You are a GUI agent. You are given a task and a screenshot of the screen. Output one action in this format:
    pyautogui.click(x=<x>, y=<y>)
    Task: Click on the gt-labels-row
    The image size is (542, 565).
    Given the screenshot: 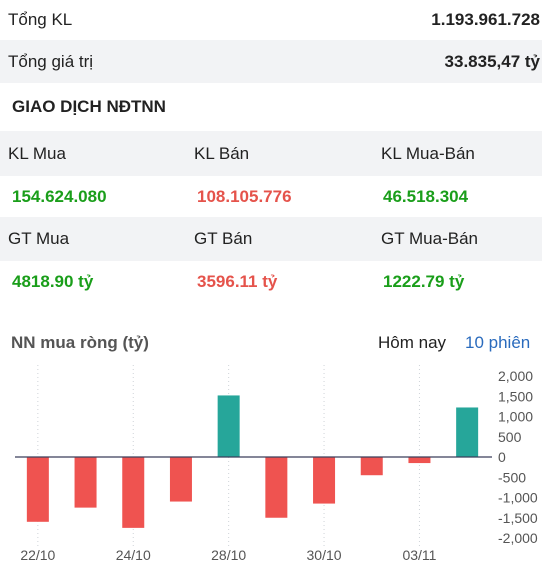 What is the action you would take?
    pyautogui.click(x=271, y=239)
    